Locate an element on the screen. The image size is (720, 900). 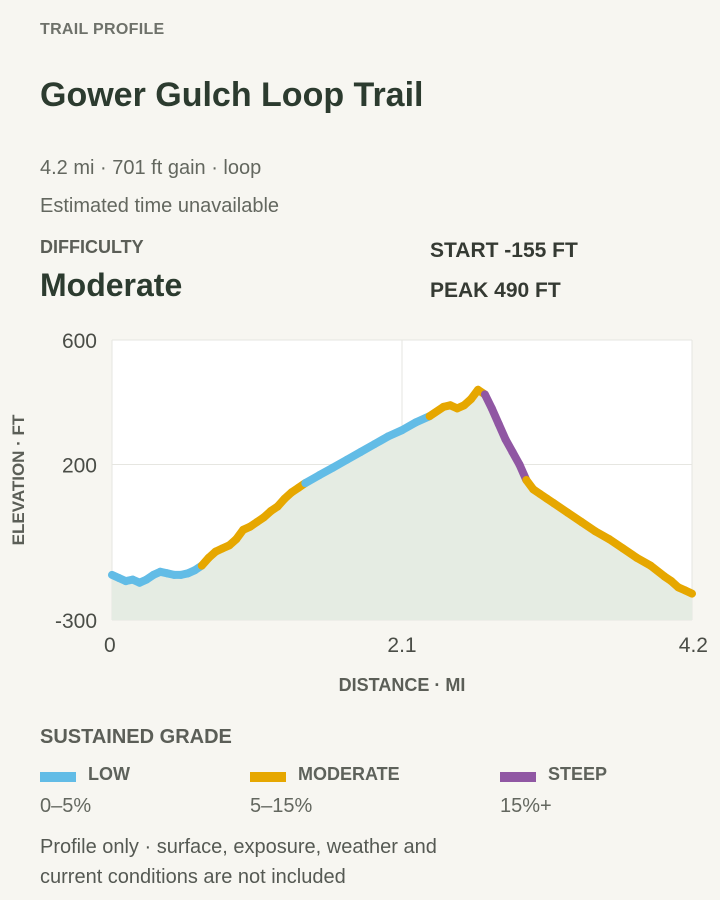
y-axis-label: ELEVATION · FT is located at coordinates (18, 479).